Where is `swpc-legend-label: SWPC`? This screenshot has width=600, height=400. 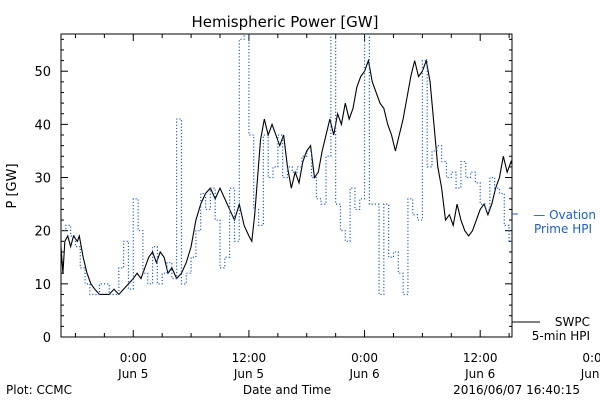
swpc-legend-label: SWPC is located at coordinates (572, 322).